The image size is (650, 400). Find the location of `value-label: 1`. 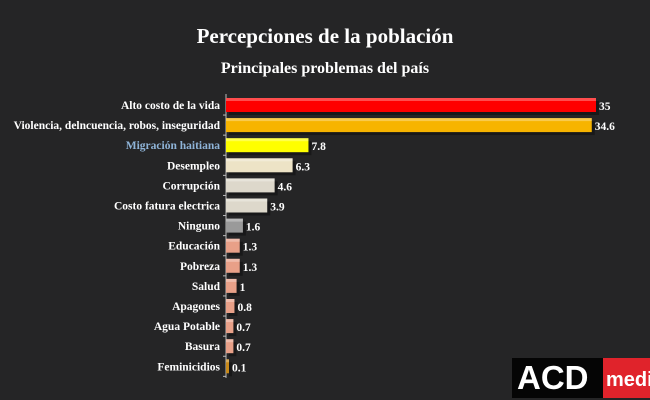

value-label: 1 is located at coordinates (243, 288).